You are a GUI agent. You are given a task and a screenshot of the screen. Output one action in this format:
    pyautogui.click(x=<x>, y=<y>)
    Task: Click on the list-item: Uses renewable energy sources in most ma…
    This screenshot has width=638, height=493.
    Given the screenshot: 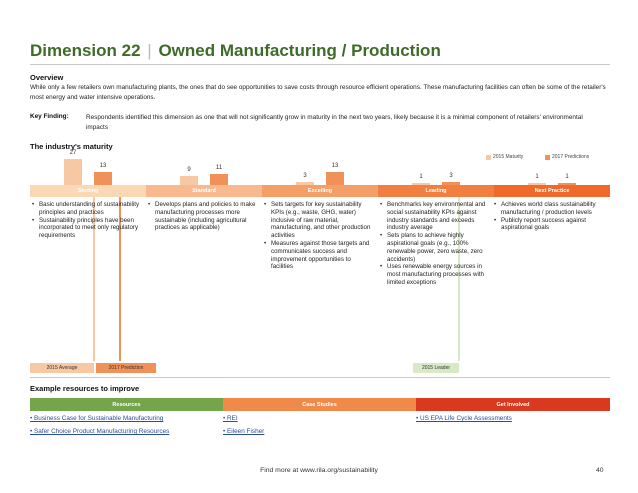 What is the action you would take?
    pyautogui.click(x=434, y=274)
    